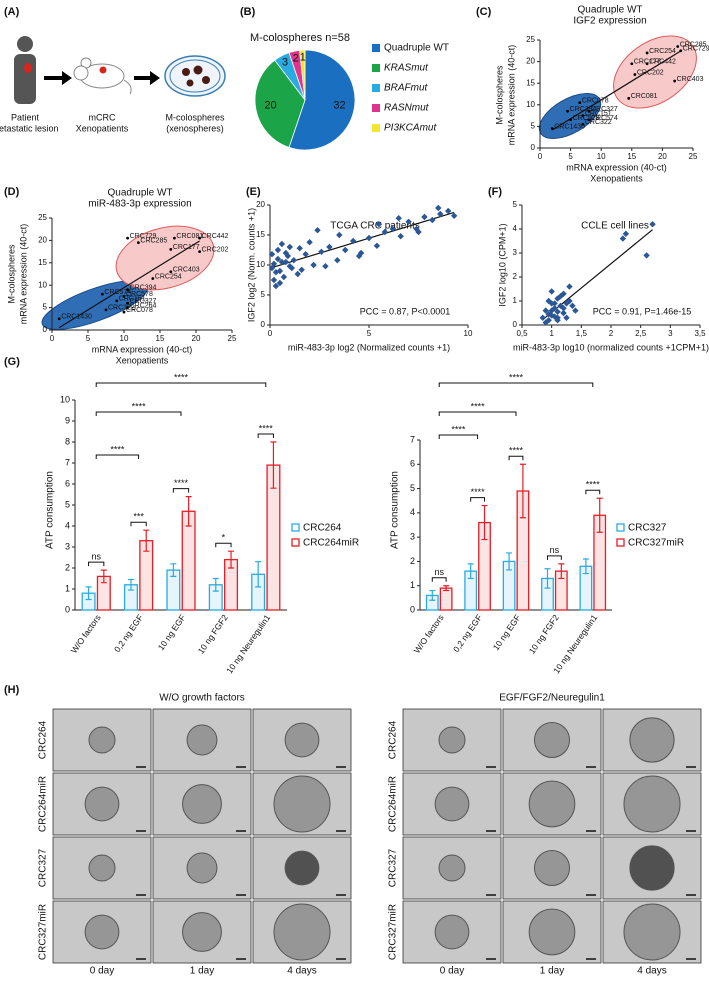 This screenshot has height=981, width=709. I want to click on x-tick-label: 2,5, so click(641, 333).